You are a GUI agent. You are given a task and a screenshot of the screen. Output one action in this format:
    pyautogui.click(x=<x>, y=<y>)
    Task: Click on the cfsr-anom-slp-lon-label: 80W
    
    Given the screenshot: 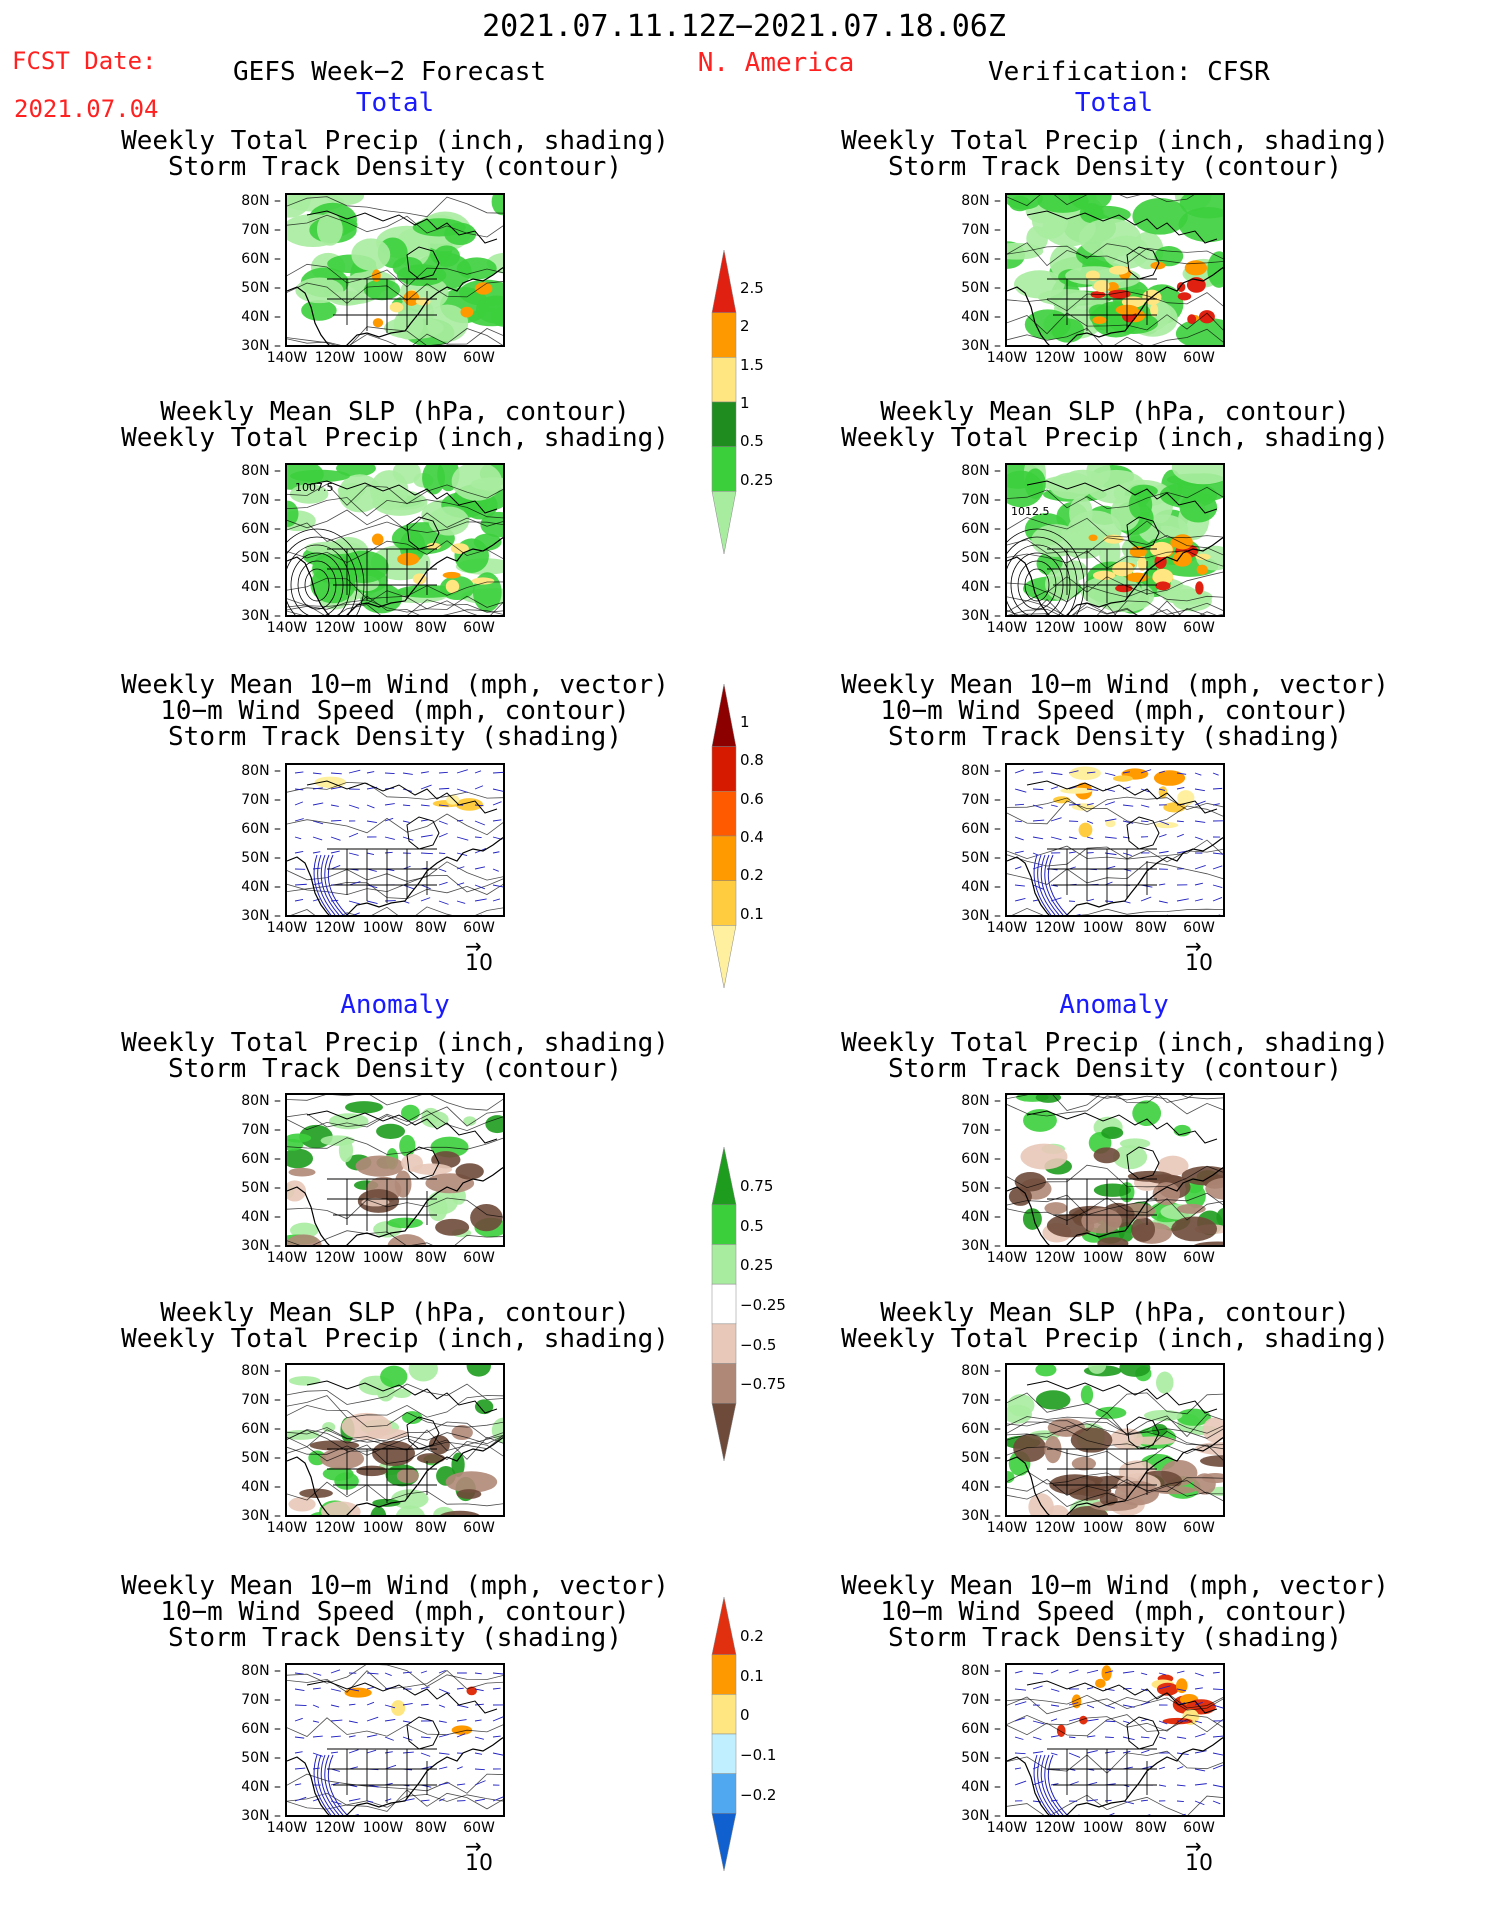 What is the action you would take?
    pyautogui.click(x=1151, y=1528)
    